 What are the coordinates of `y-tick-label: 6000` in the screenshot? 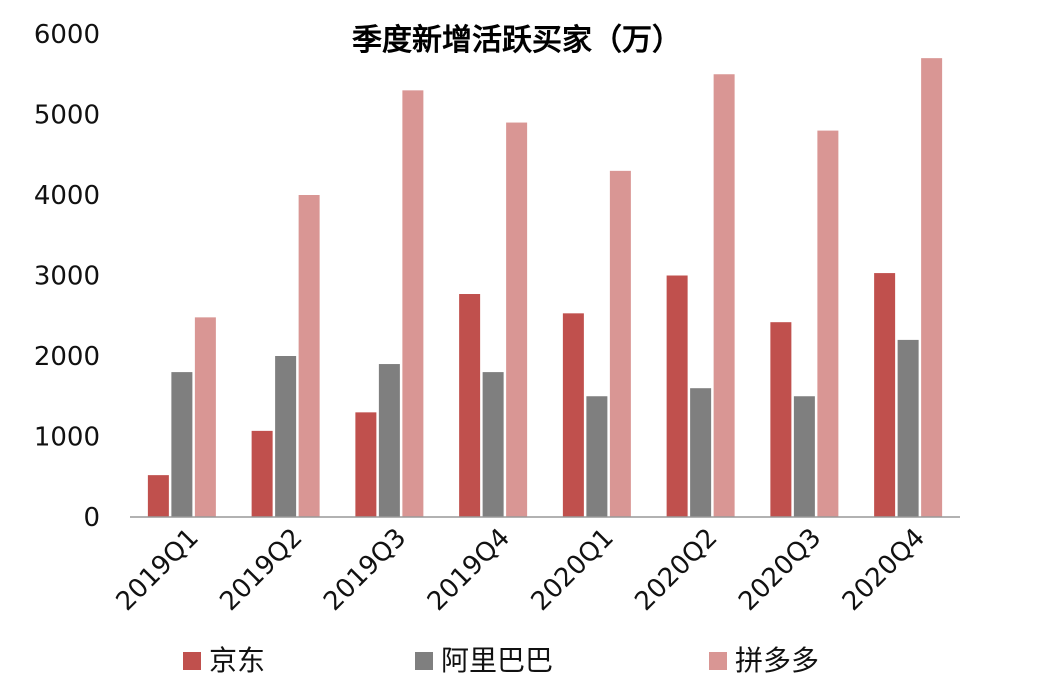 It's located at (67, 35).